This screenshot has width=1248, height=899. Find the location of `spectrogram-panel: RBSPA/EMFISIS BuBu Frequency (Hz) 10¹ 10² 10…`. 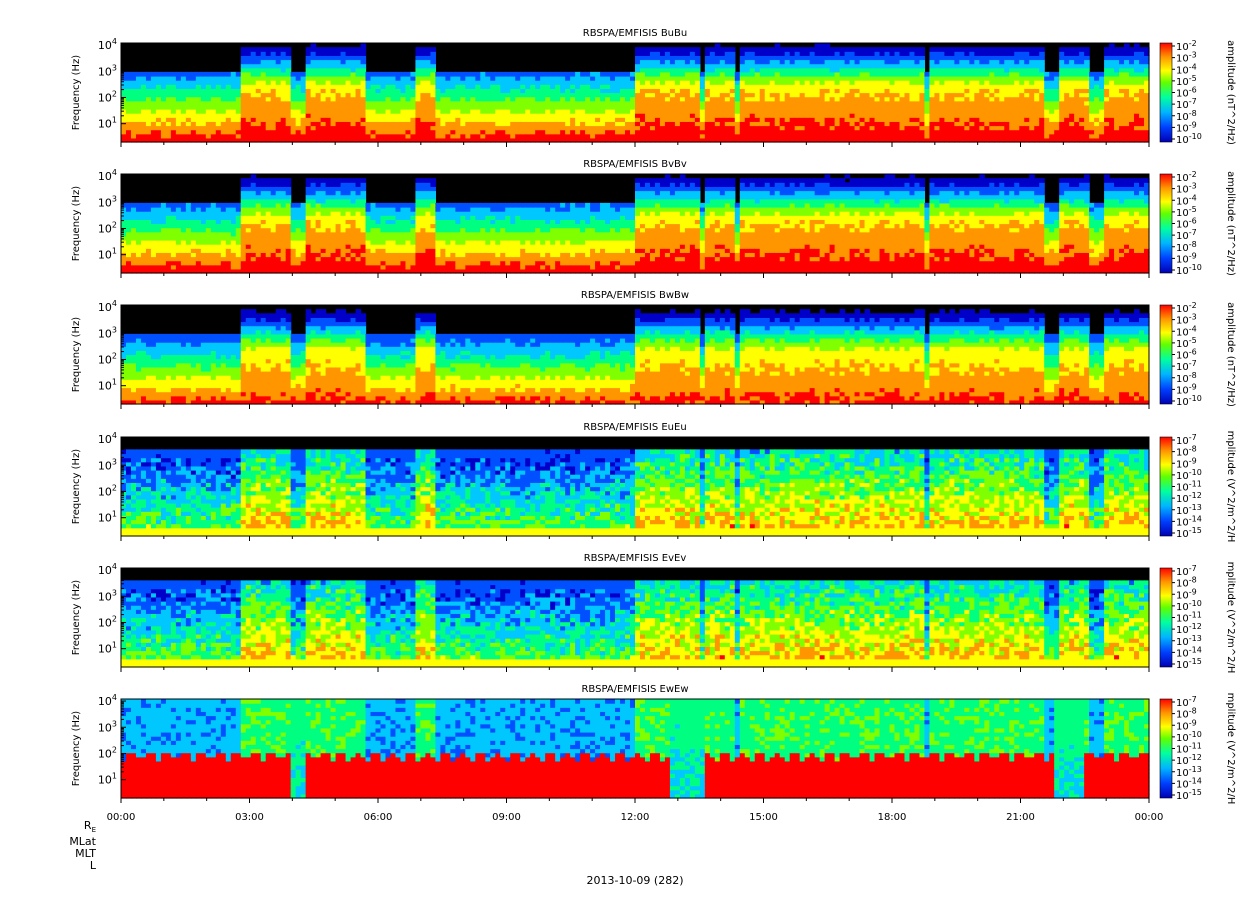

spectrogram-panel: RBSPA/EMFISIS BuBu Frequency (Hz) 10¹ 10² 10… is located at coordinates (653, 87).